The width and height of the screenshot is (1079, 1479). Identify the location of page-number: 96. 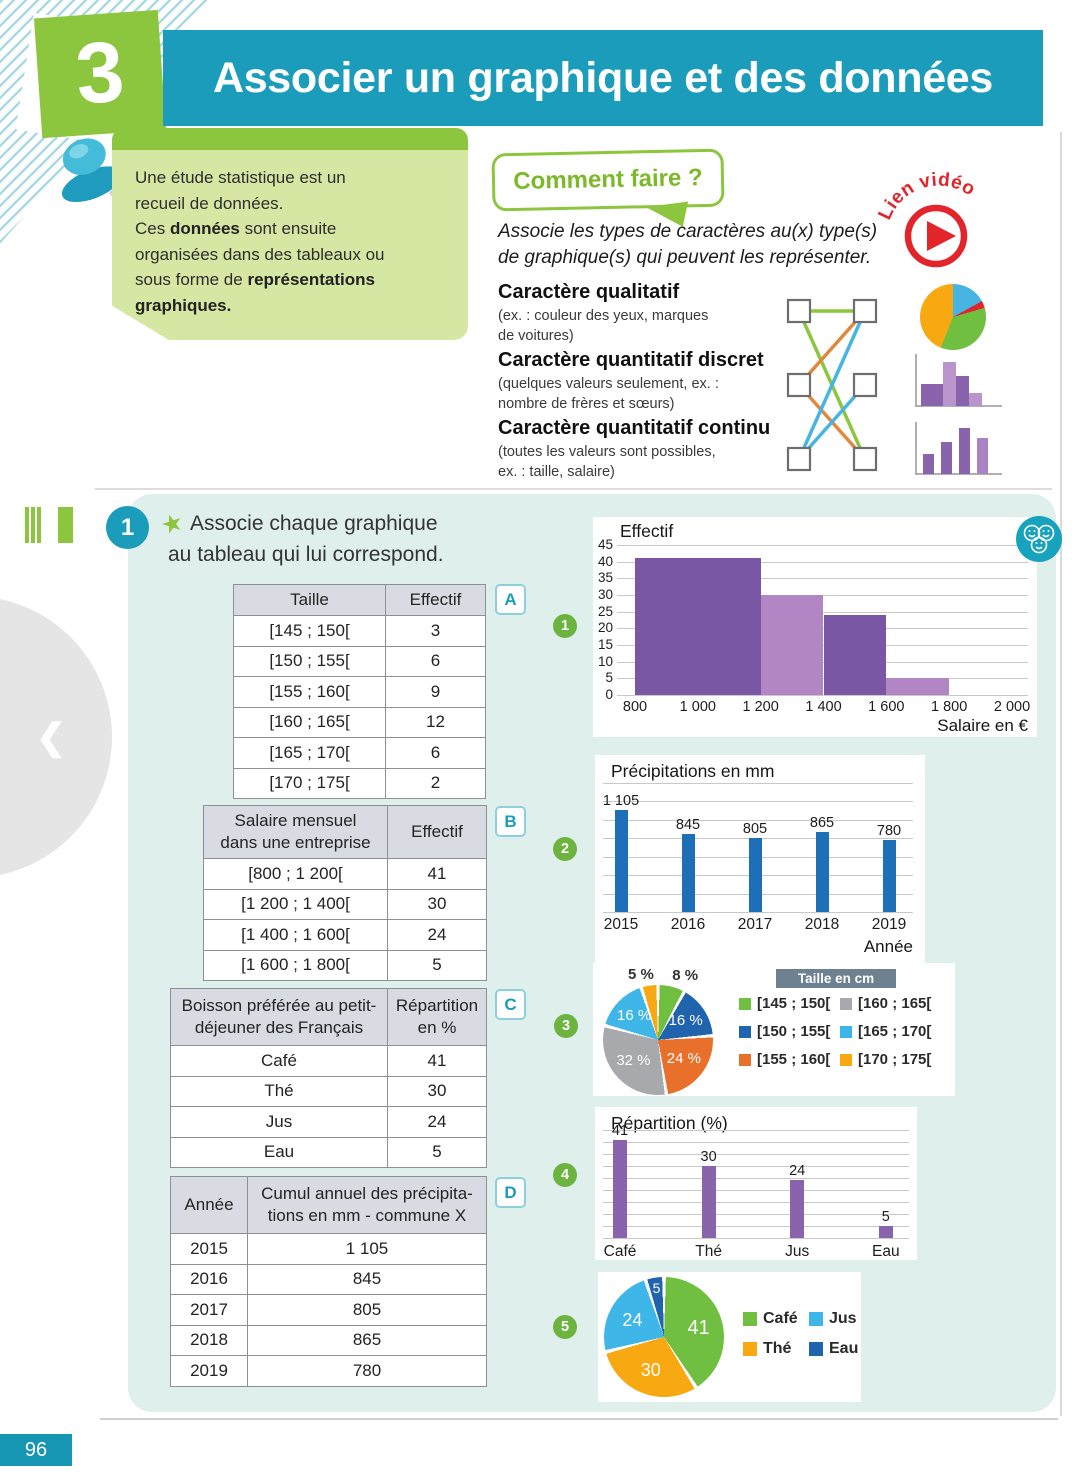
(36, 1450).